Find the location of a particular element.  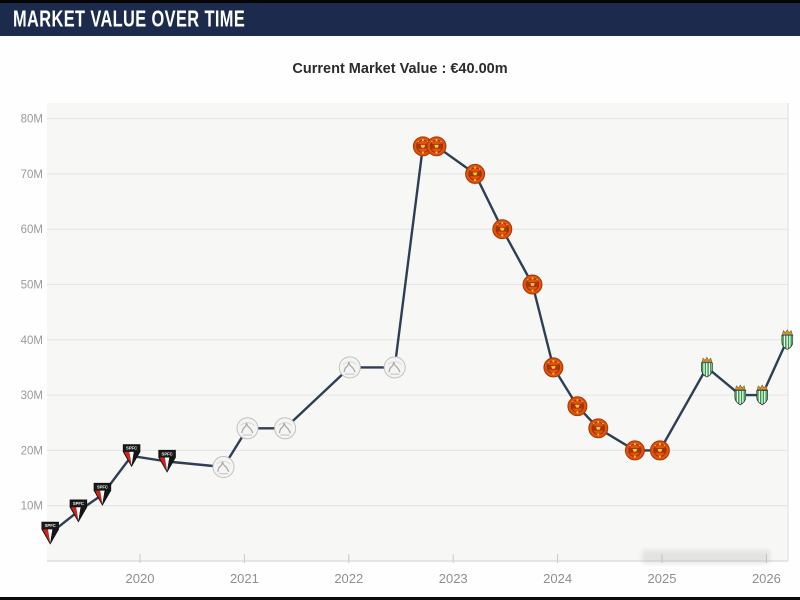

current-market-value-label: Current Market Value : €40.00m is located at coordinates (400, 69).